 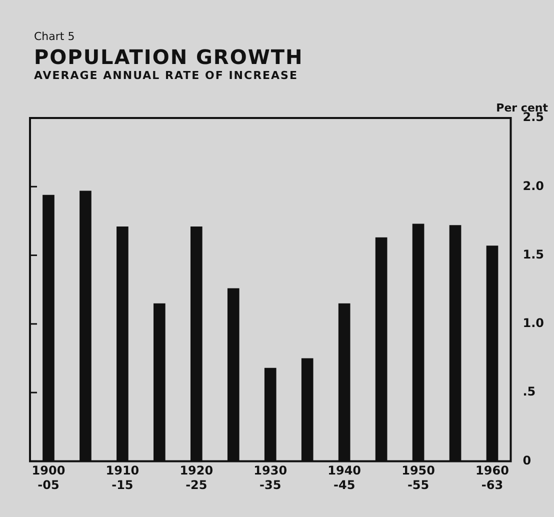 What do you see at coordinates (197, 478) in the screenshot?
I see `x-tick-label: 1920 -25` at bounding box center [197, 478].